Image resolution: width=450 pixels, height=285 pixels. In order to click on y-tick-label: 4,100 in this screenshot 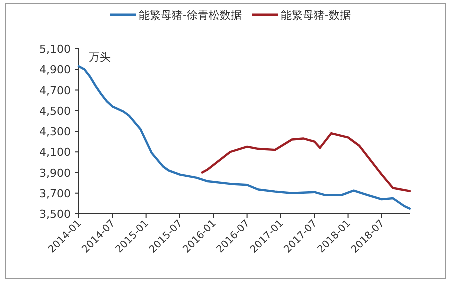, I will do `click(55, 153)`.